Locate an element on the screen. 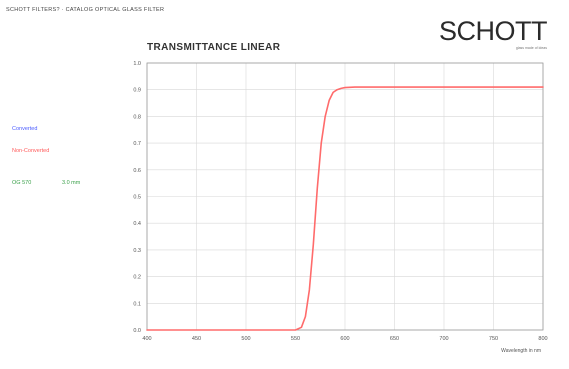  x-tick-label: 650 is located at coordinates (394, 339).